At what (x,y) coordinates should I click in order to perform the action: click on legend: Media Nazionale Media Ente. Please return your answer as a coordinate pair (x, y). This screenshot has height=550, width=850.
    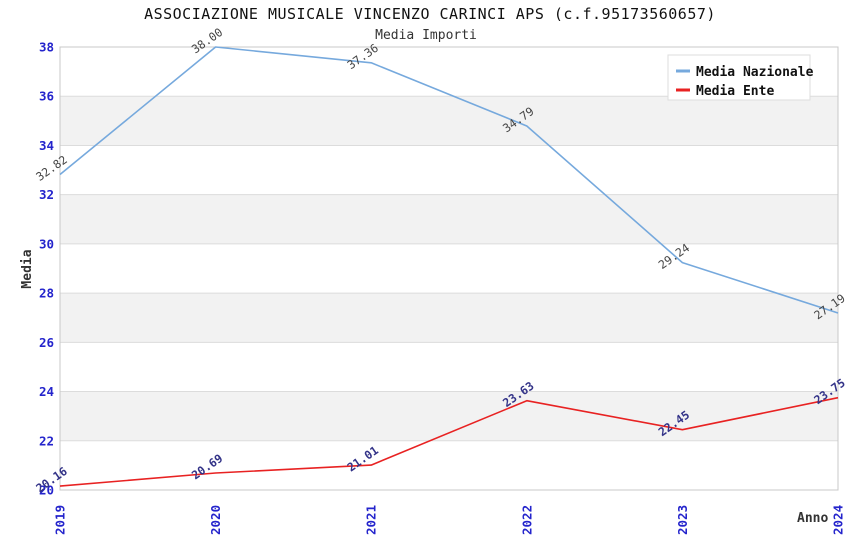
    Looking at the image, I should click on (740, 77).